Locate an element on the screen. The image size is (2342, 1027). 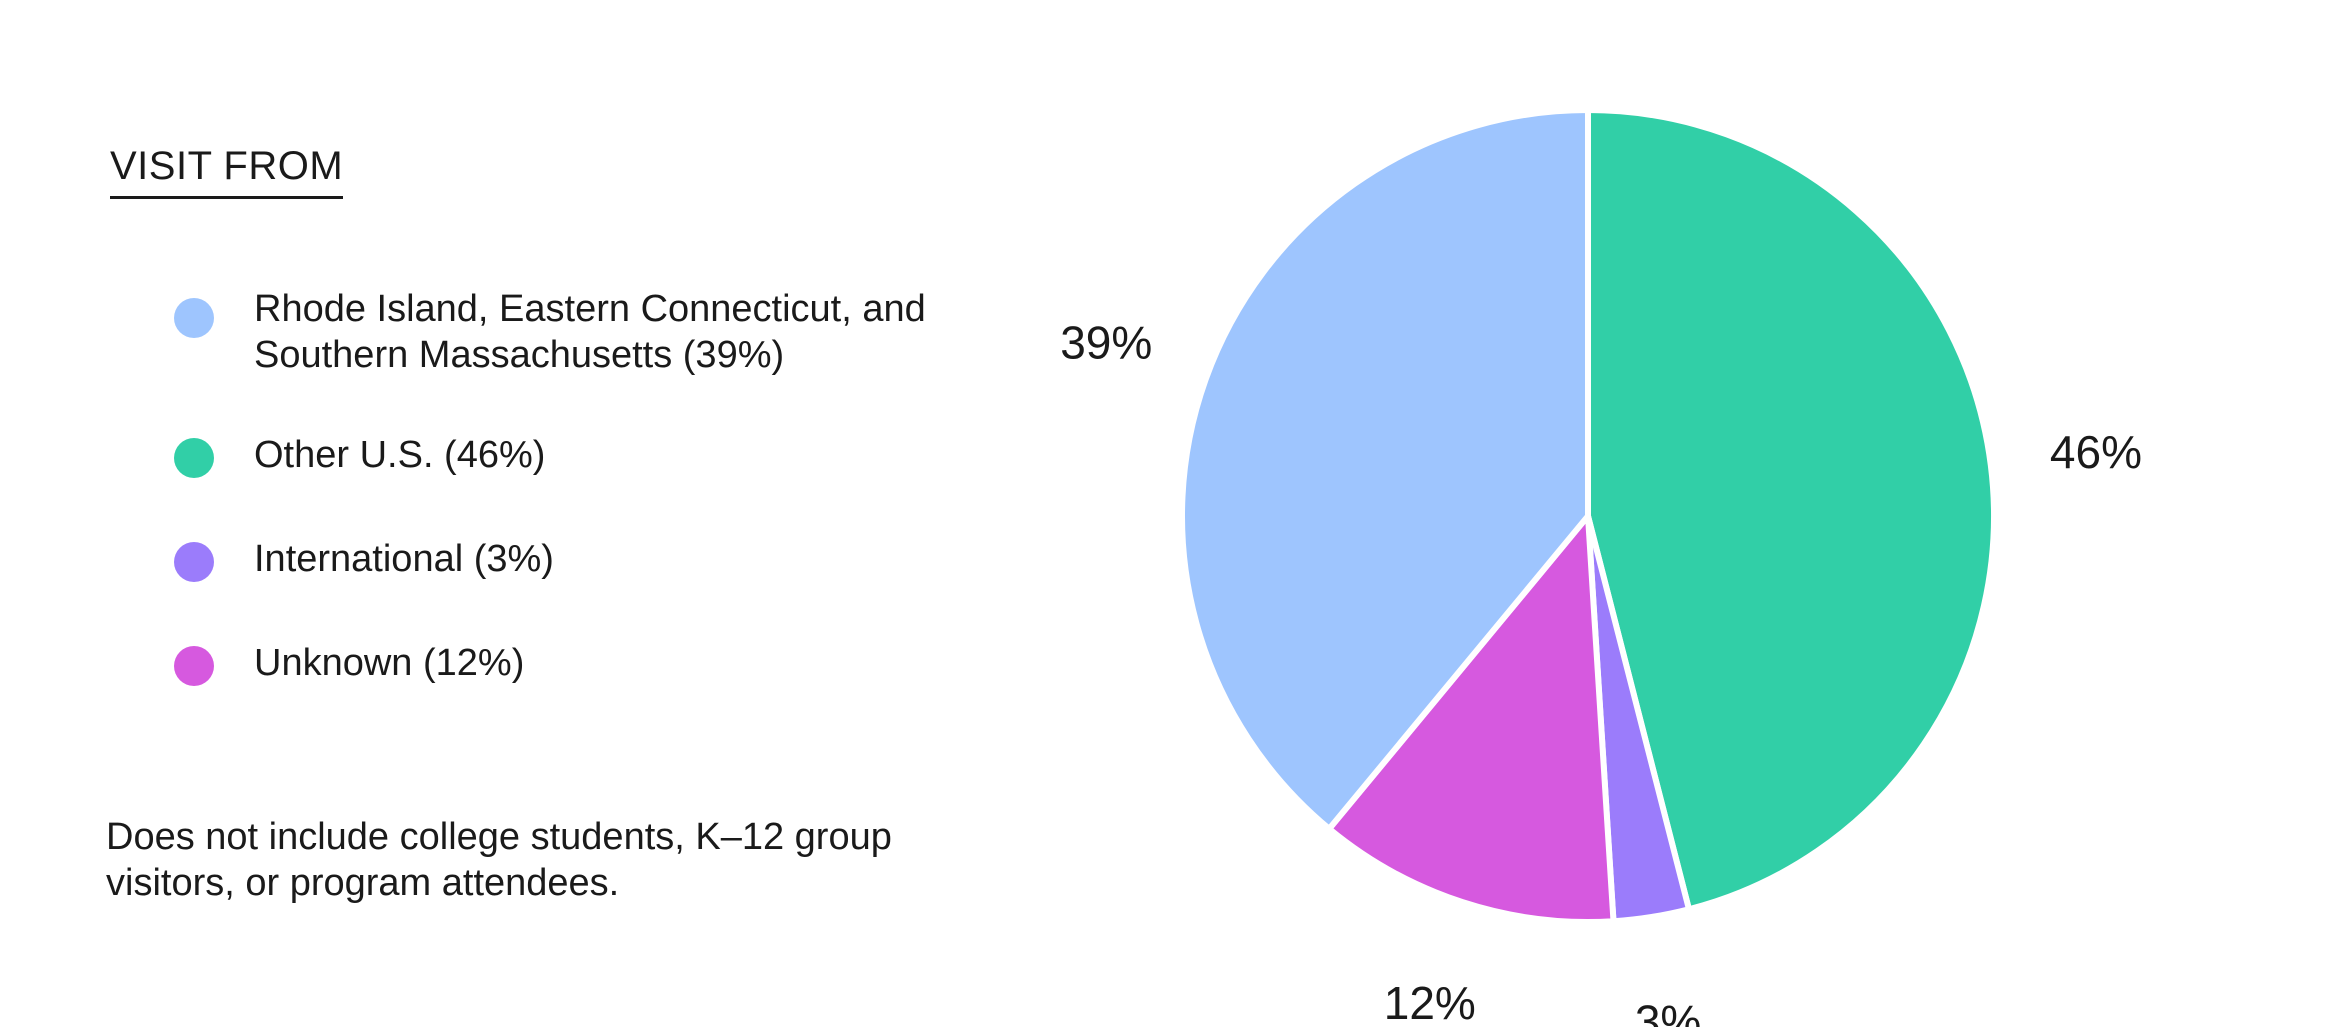
pie-label-unknown: 12% is located at coordinates (1430, 1002).